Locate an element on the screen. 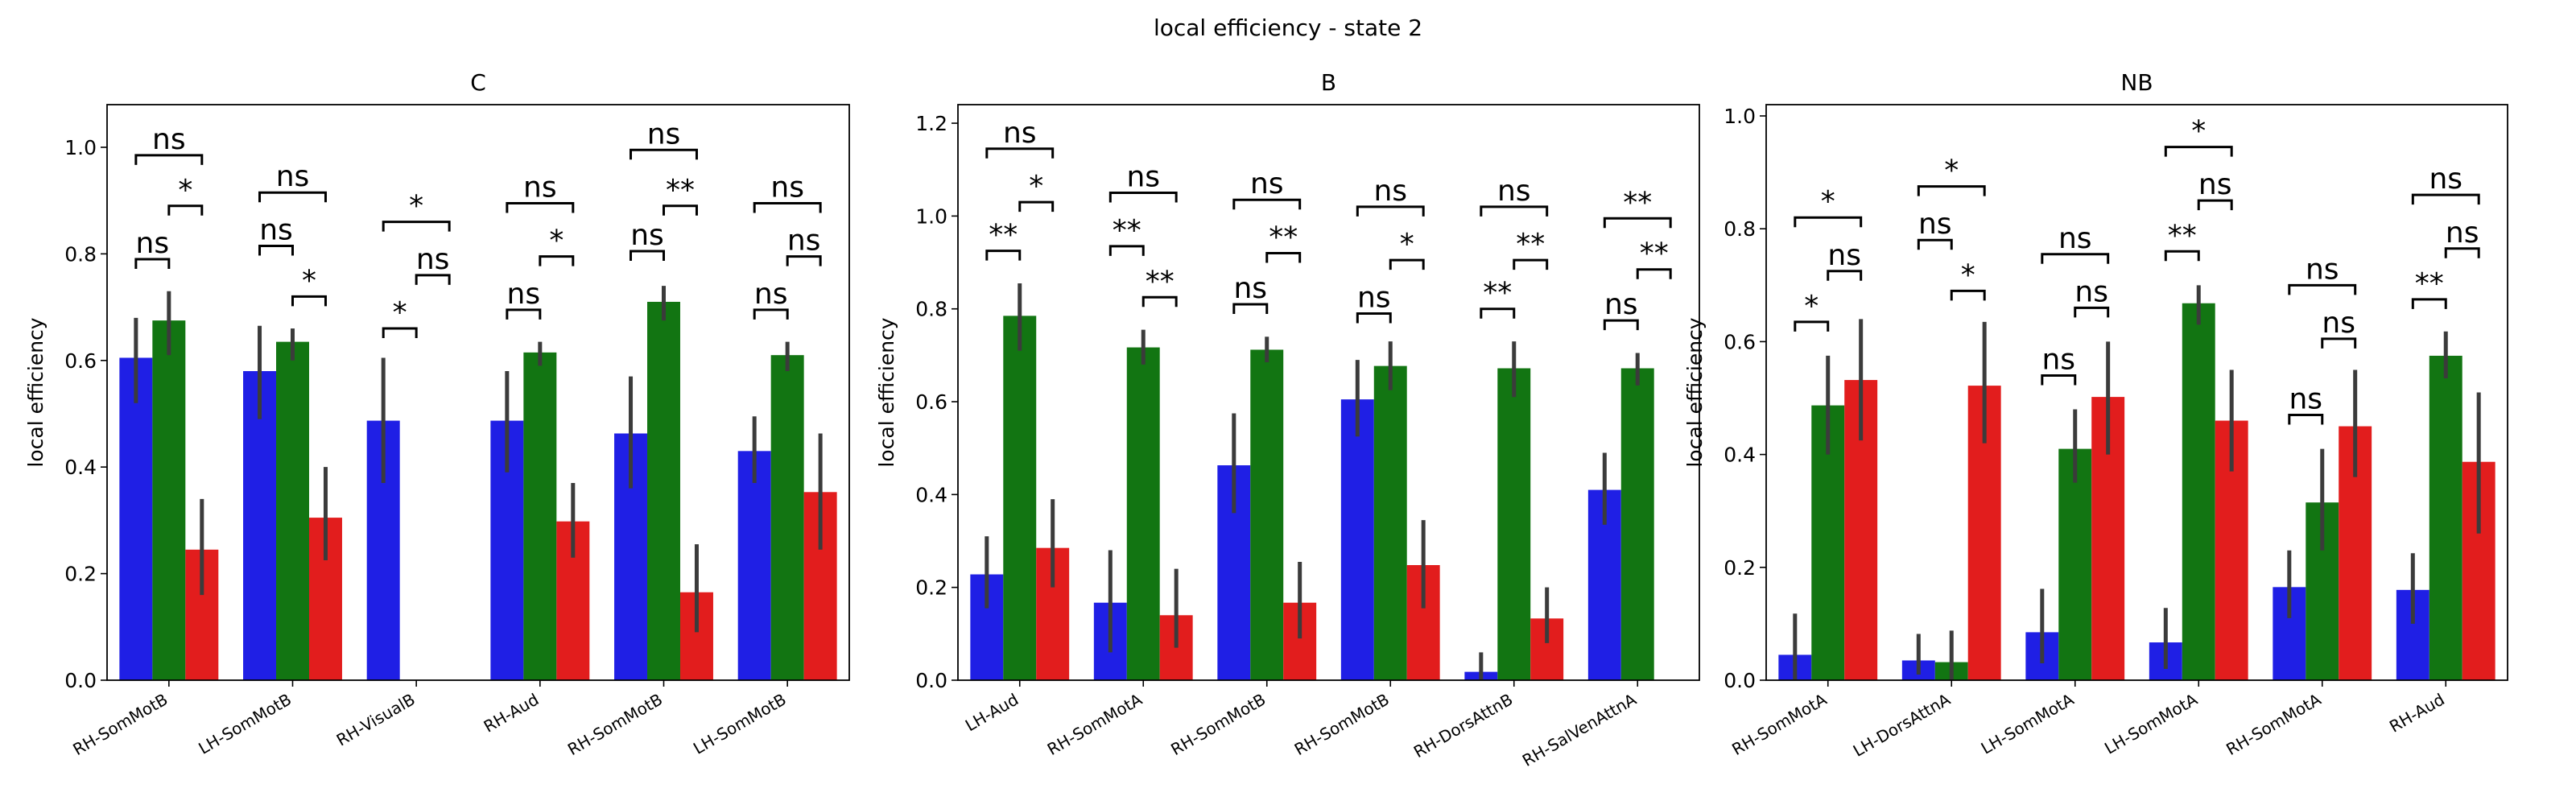 This screenshot has height=809, width=2576. y-tick-label: 1.2 is located at coordinates (931, 124).